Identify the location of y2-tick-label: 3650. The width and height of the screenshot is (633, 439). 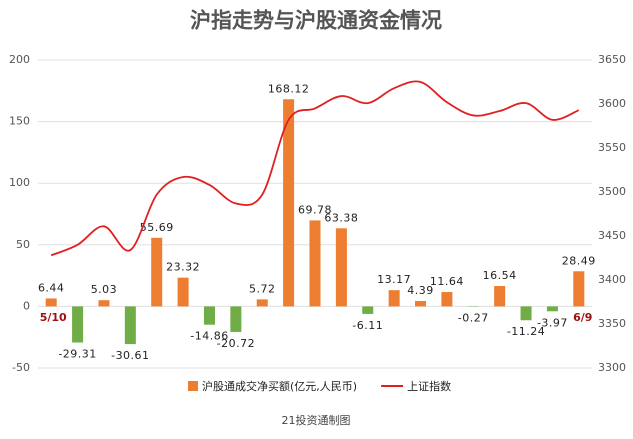
(612, 59).